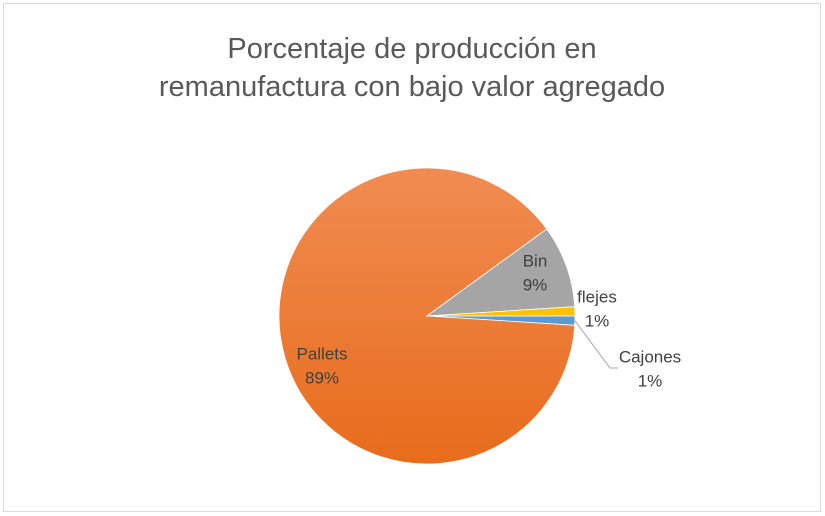 The width and height of the screenshot is (825, 516). Describe the element at coordinates (322, 377) in the screenshot. I see `slice-value-label: 89%` at that location.